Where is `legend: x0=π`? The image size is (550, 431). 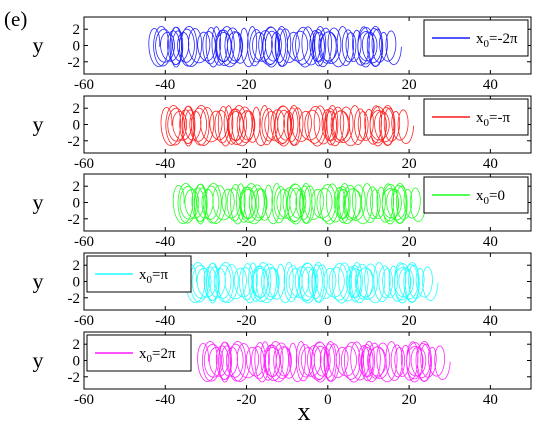
legend: x0=π is located at coordinates (139, 274).